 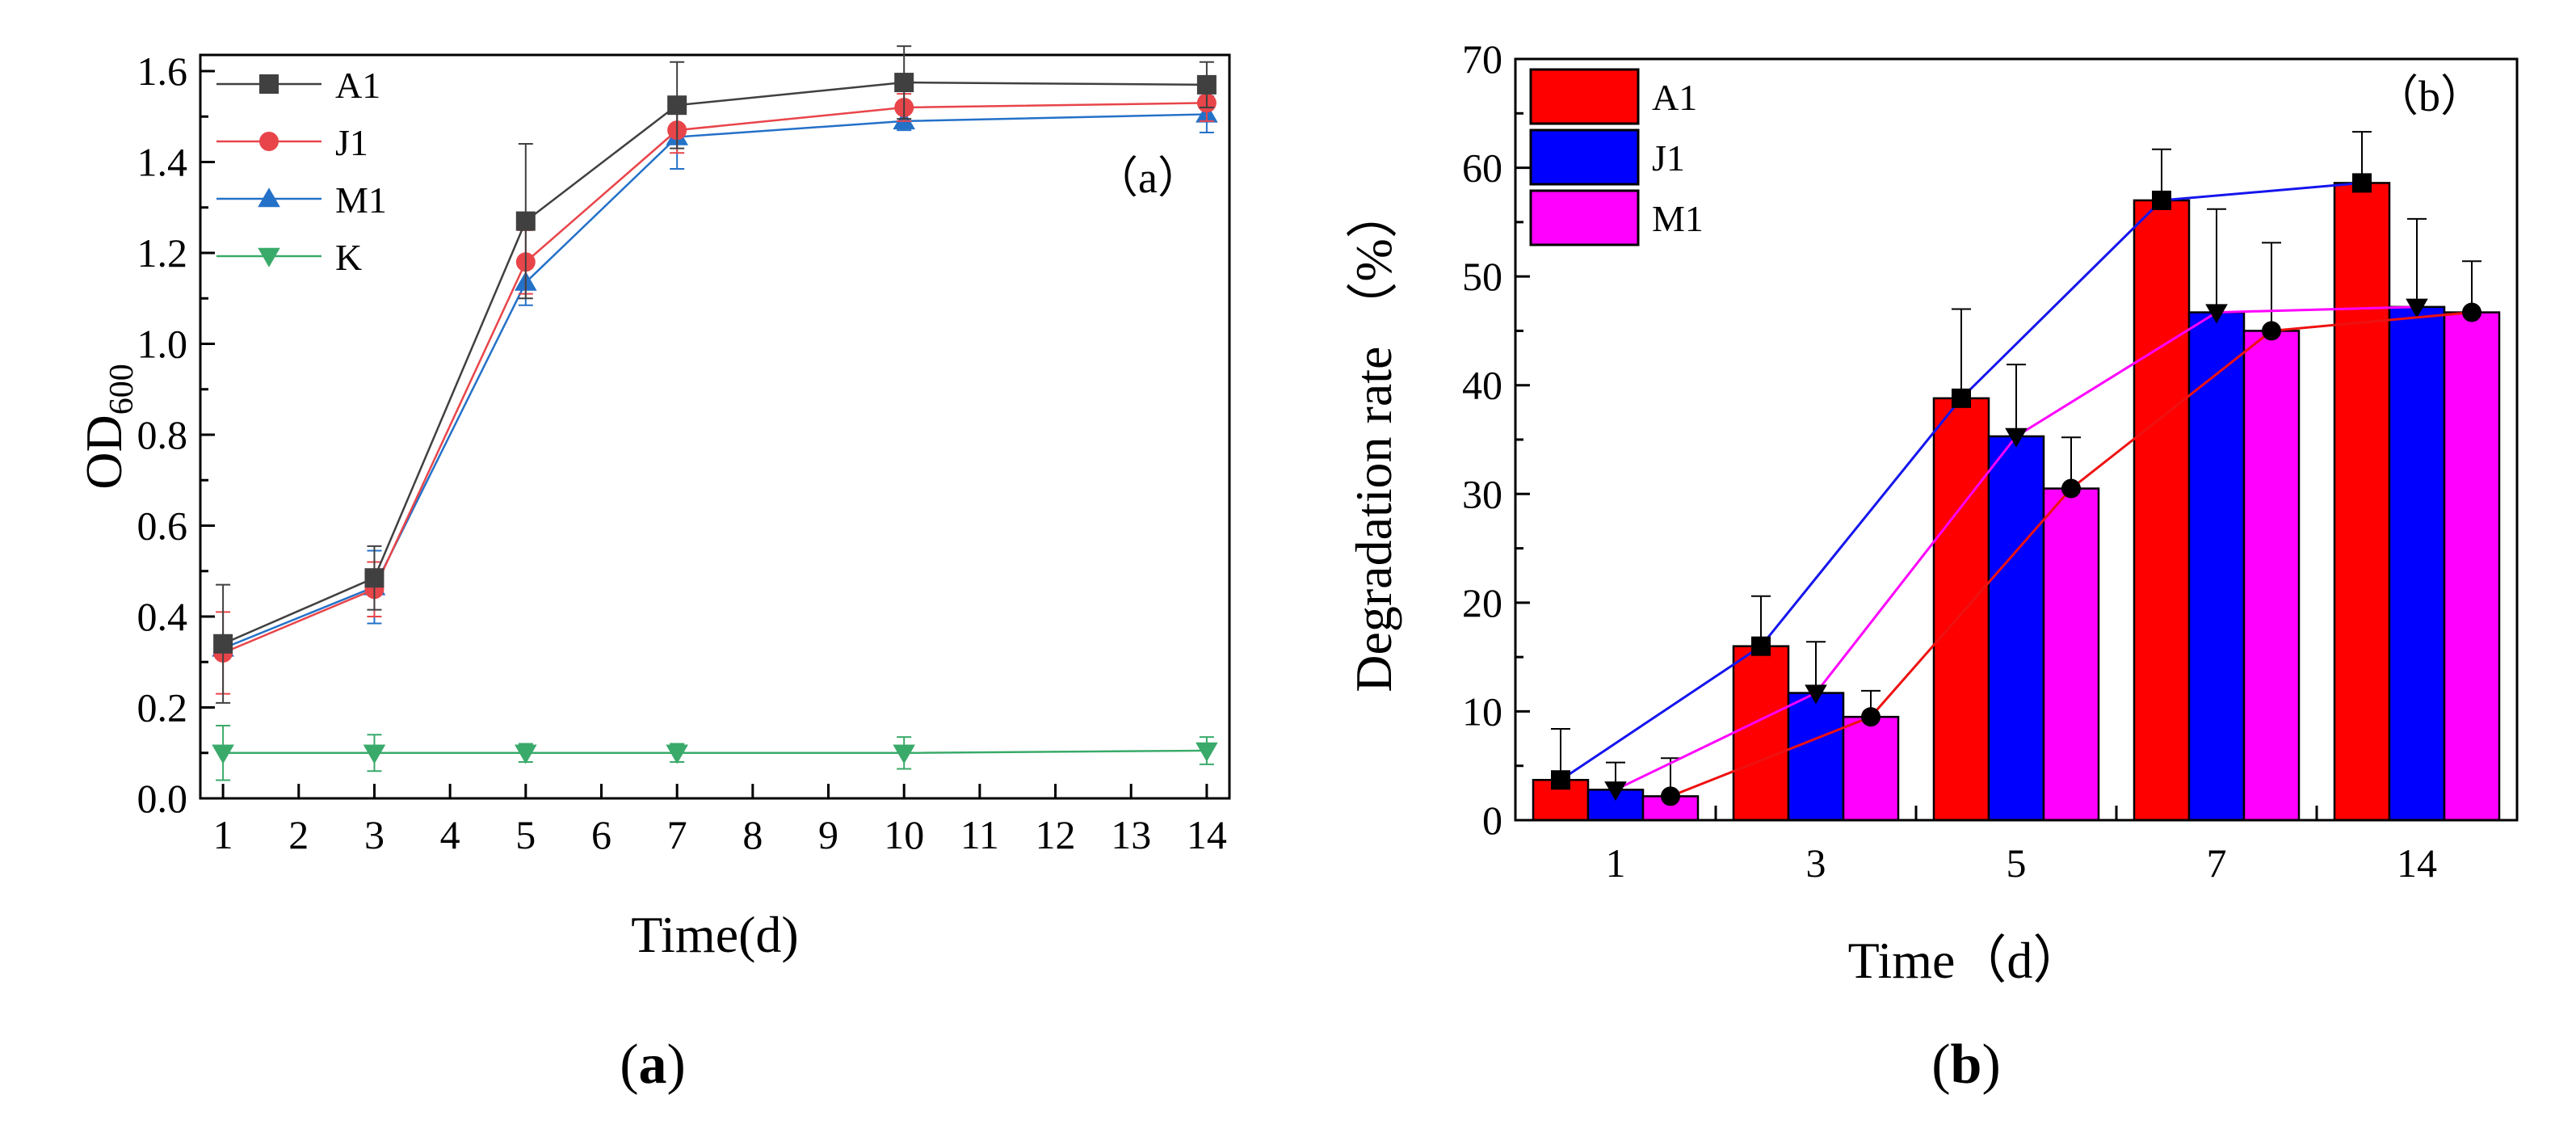 What do you see at coordinates (361, 200) in the screenshot?
I see `legend-label-m1: M1` at bounding box center [361, 200].